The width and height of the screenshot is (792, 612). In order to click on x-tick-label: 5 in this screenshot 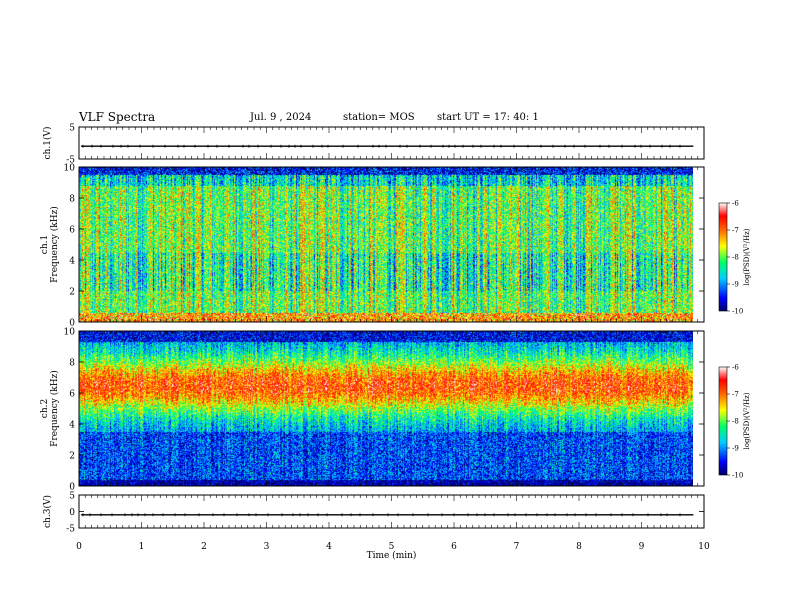, I will do `click(392, 547)`.